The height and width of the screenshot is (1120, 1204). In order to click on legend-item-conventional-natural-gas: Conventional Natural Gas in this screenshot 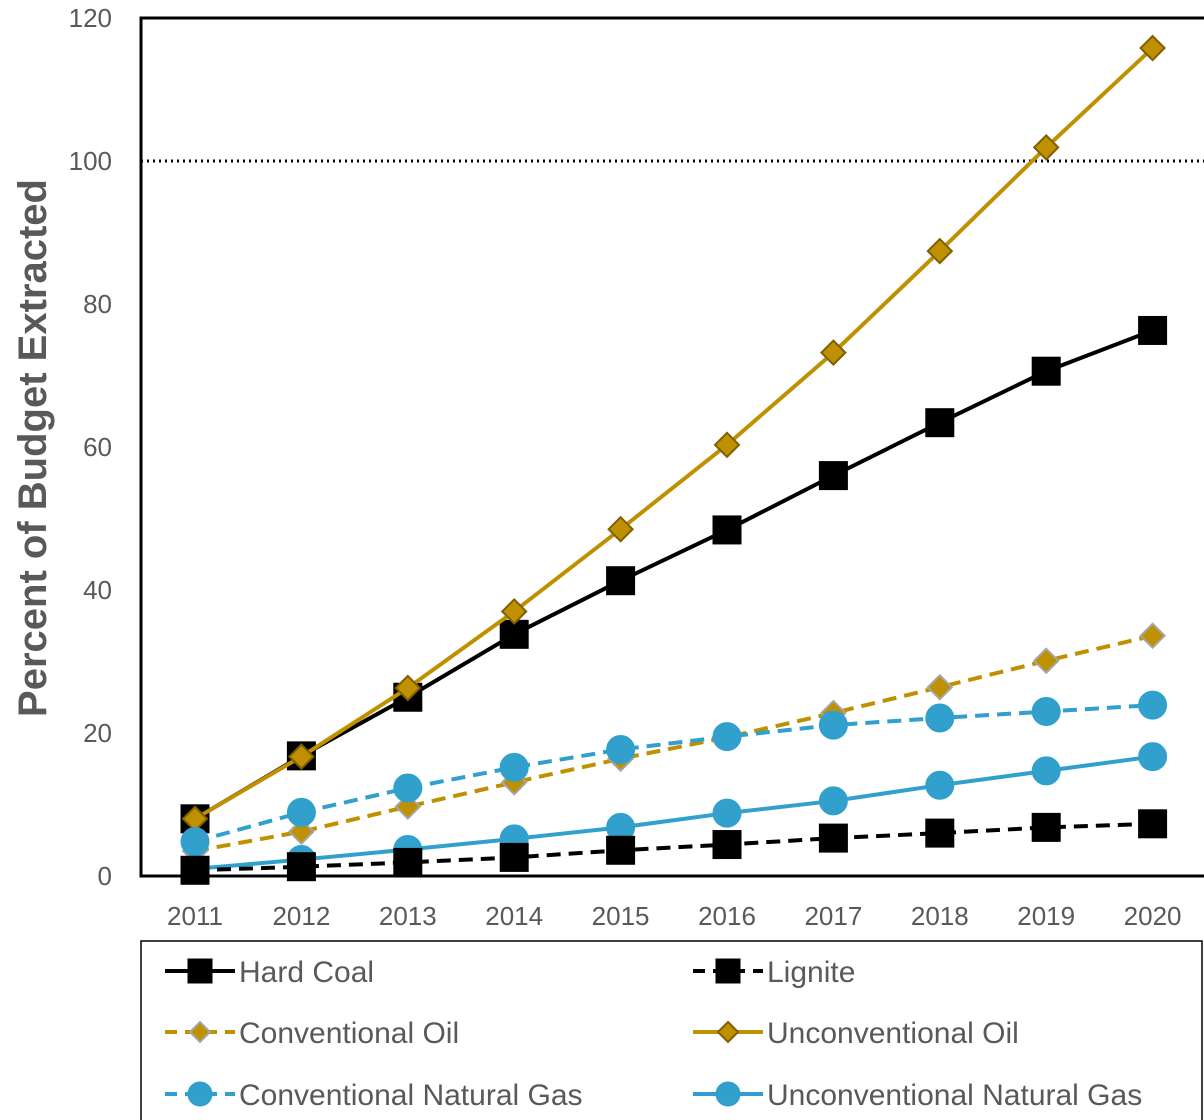, I will do `click(374, 1095)`.